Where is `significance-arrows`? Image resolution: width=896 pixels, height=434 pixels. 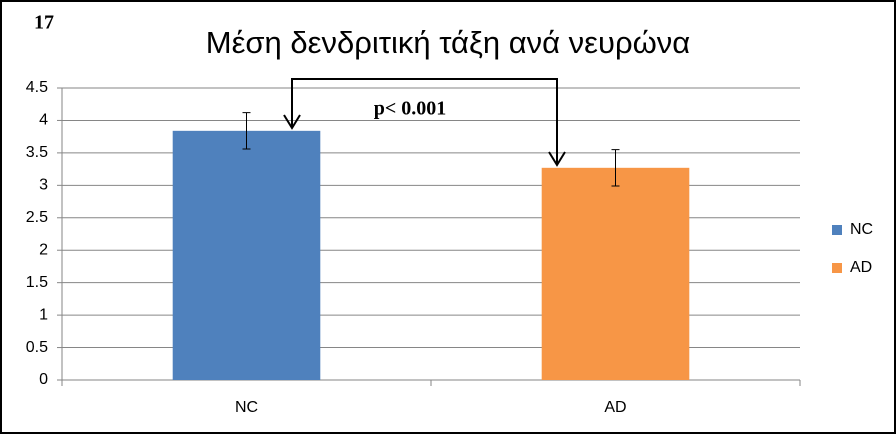
significance-arrows is located at coordinates (424, 122).